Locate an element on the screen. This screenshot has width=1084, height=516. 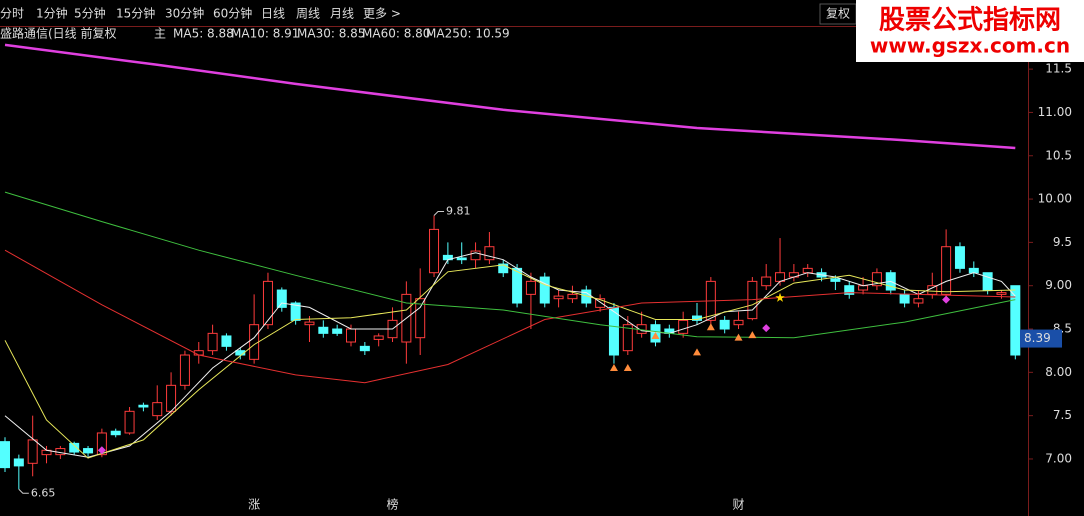
toolbar-tab: 分时 is located at coordinates (12, 14).